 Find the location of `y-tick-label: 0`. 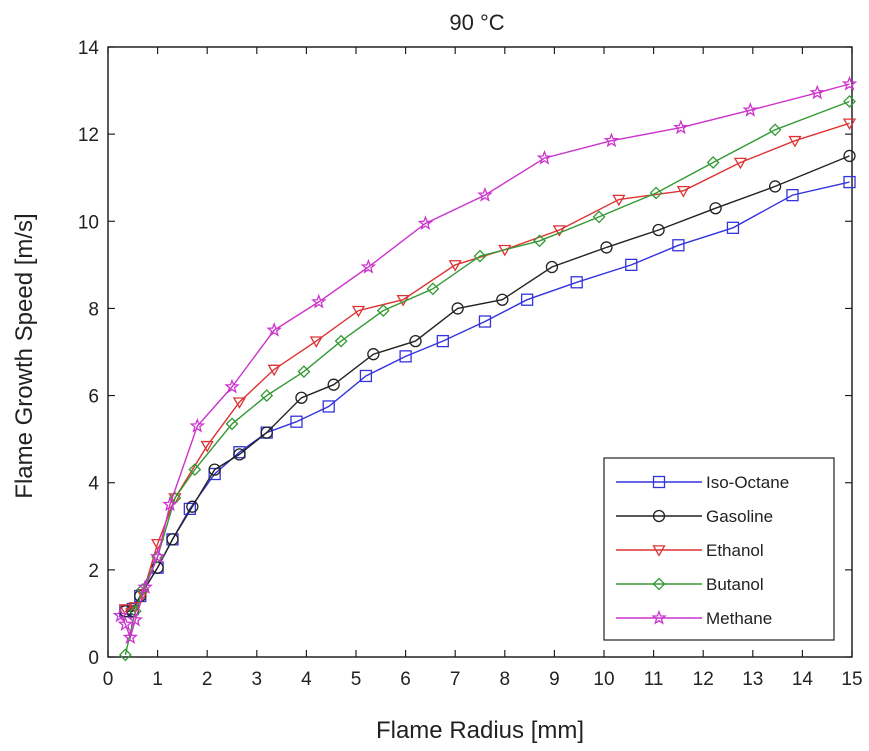

y-tick-label: 0 is located at coordinates (93, 658).